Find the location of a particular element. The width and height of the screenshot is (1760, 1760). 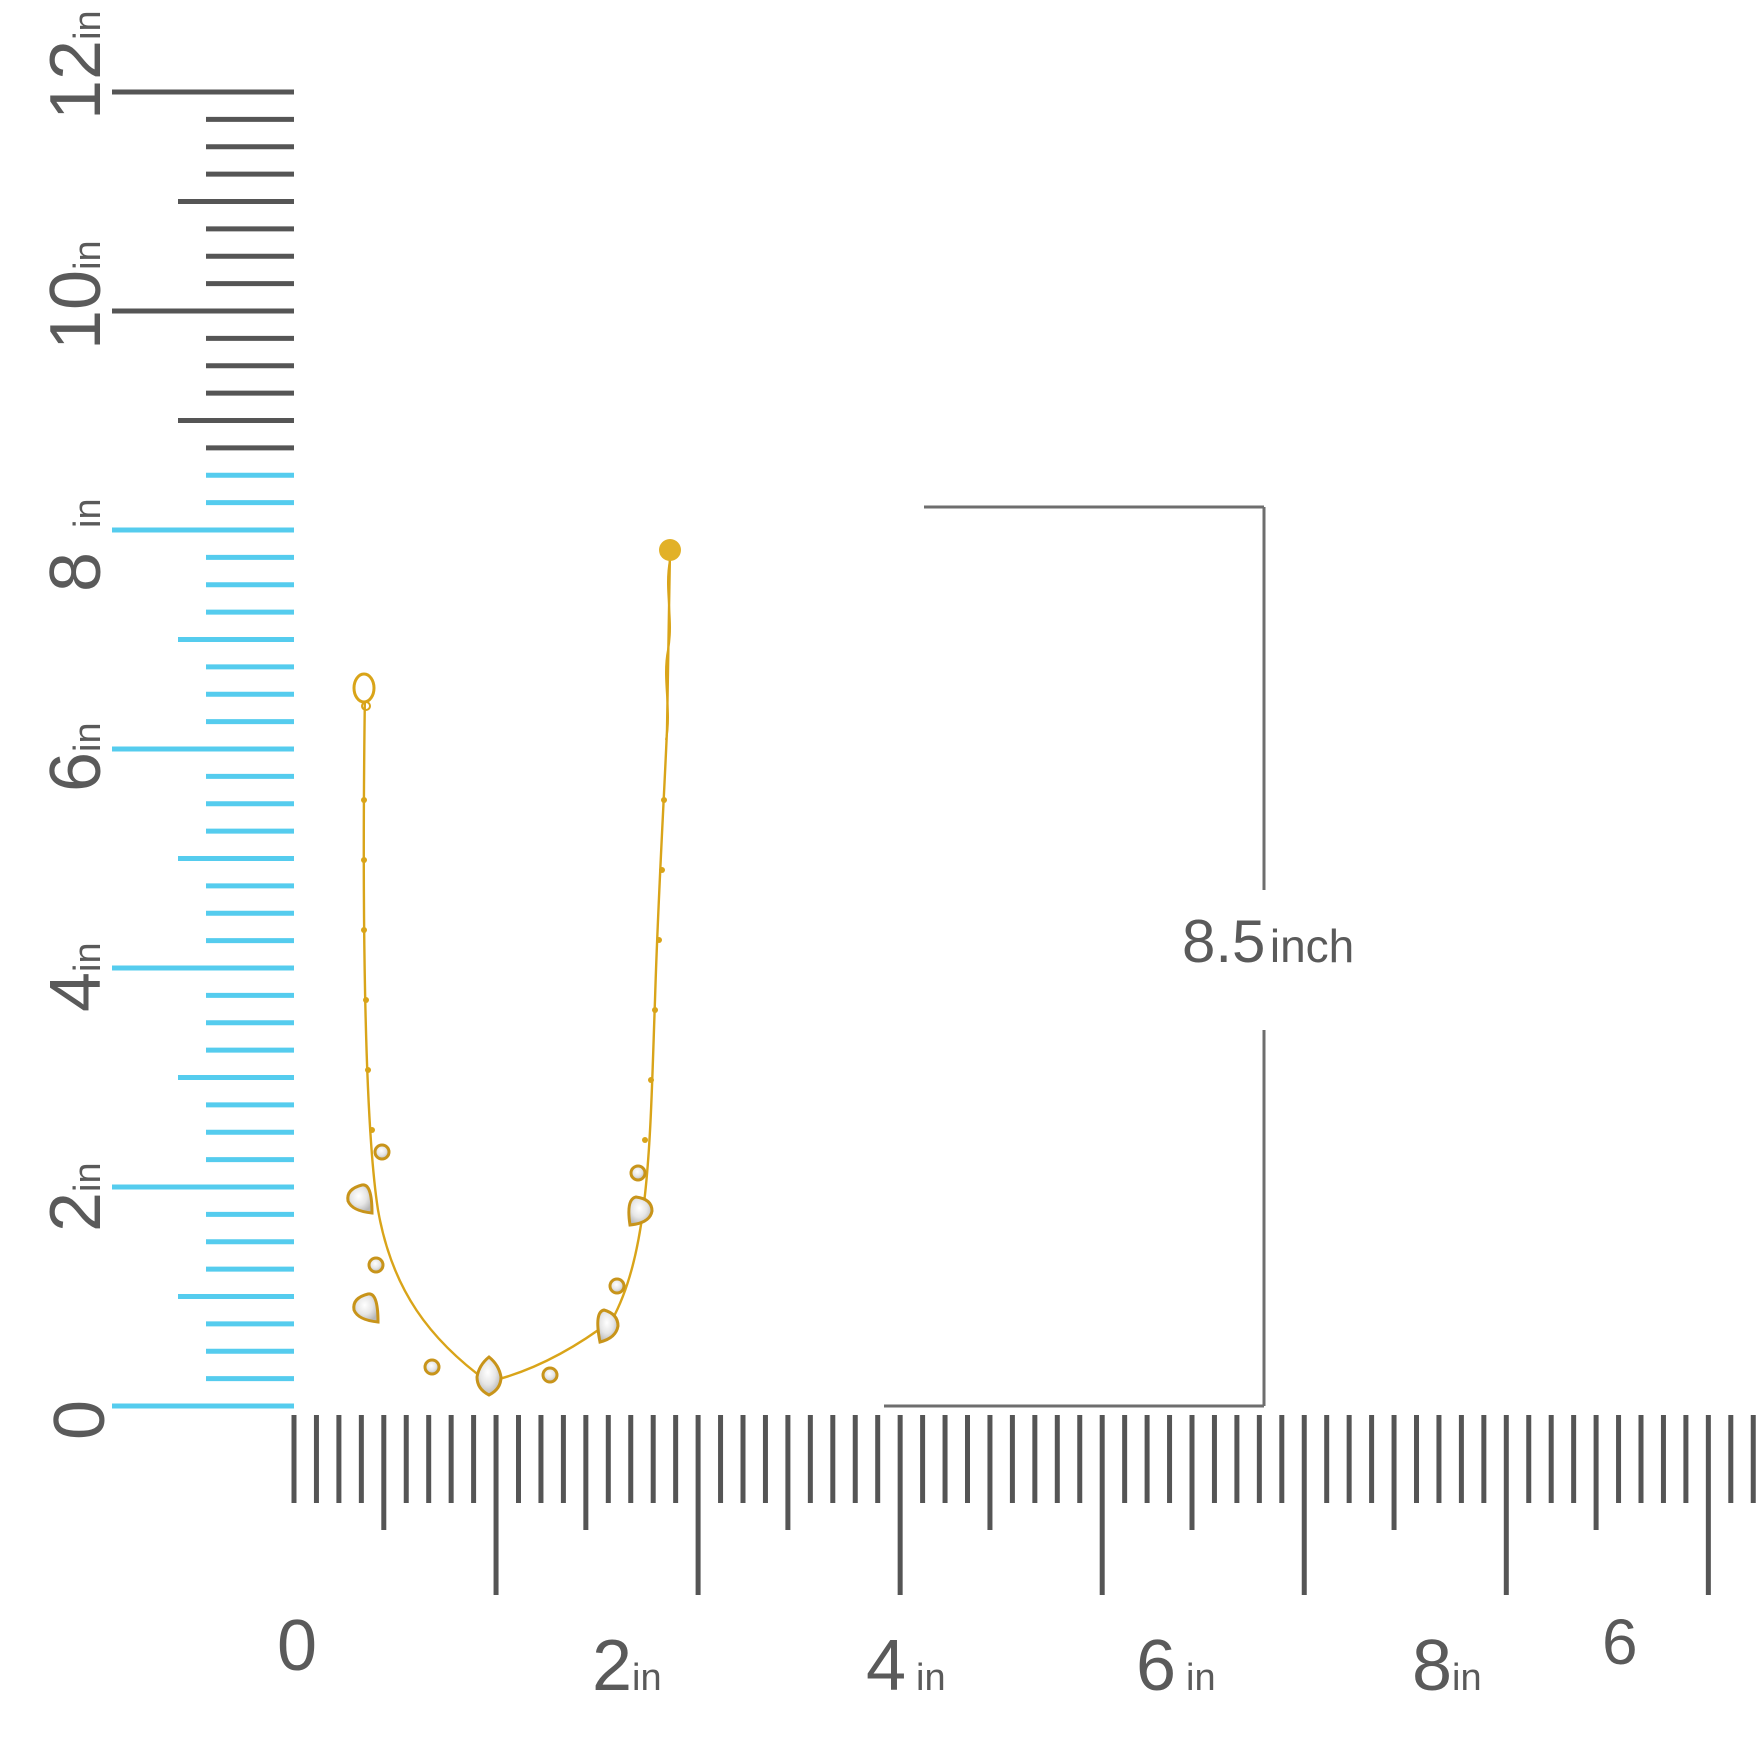

vruler-label-2: 2in is located at coordinates (76, 1197).